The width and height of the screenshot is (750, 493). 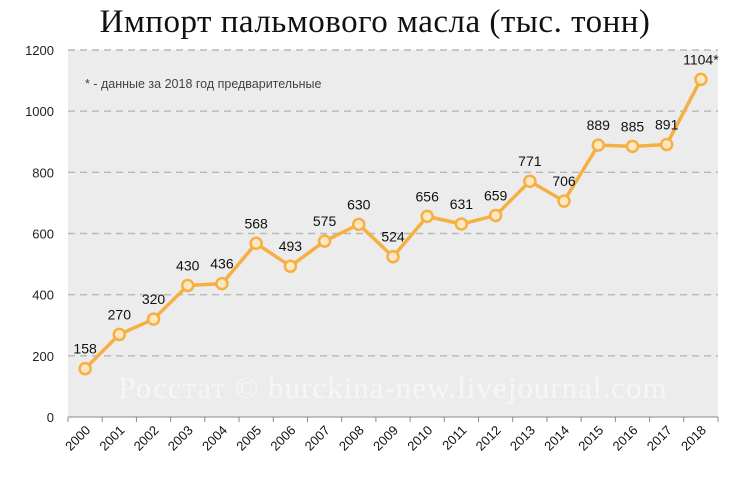 I want to click on data-label: 631, so click(x=462, y=204).